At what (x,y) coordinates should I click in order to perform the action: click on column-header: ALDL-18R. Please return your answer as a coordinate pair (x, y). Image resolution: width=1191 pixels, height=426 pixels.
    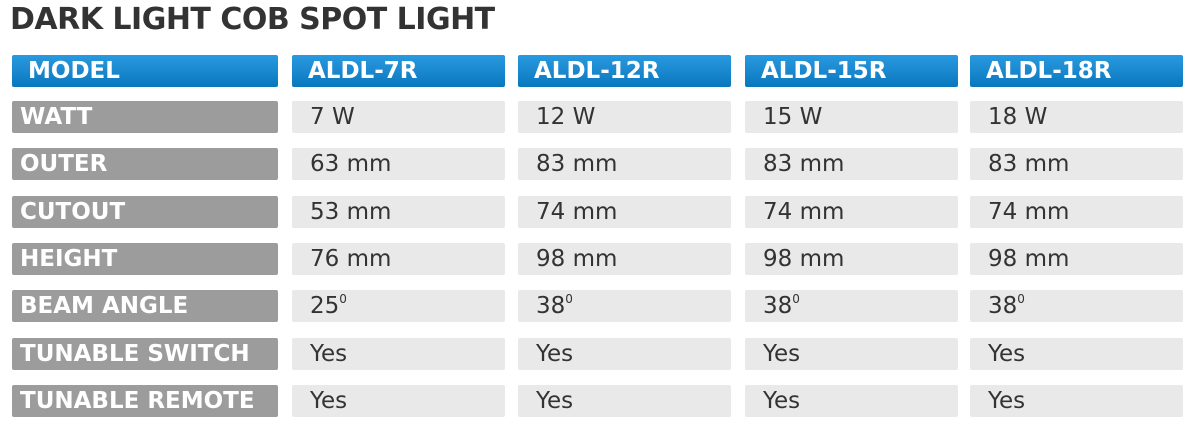
    Looking at the image, I should click on (1076, 71).